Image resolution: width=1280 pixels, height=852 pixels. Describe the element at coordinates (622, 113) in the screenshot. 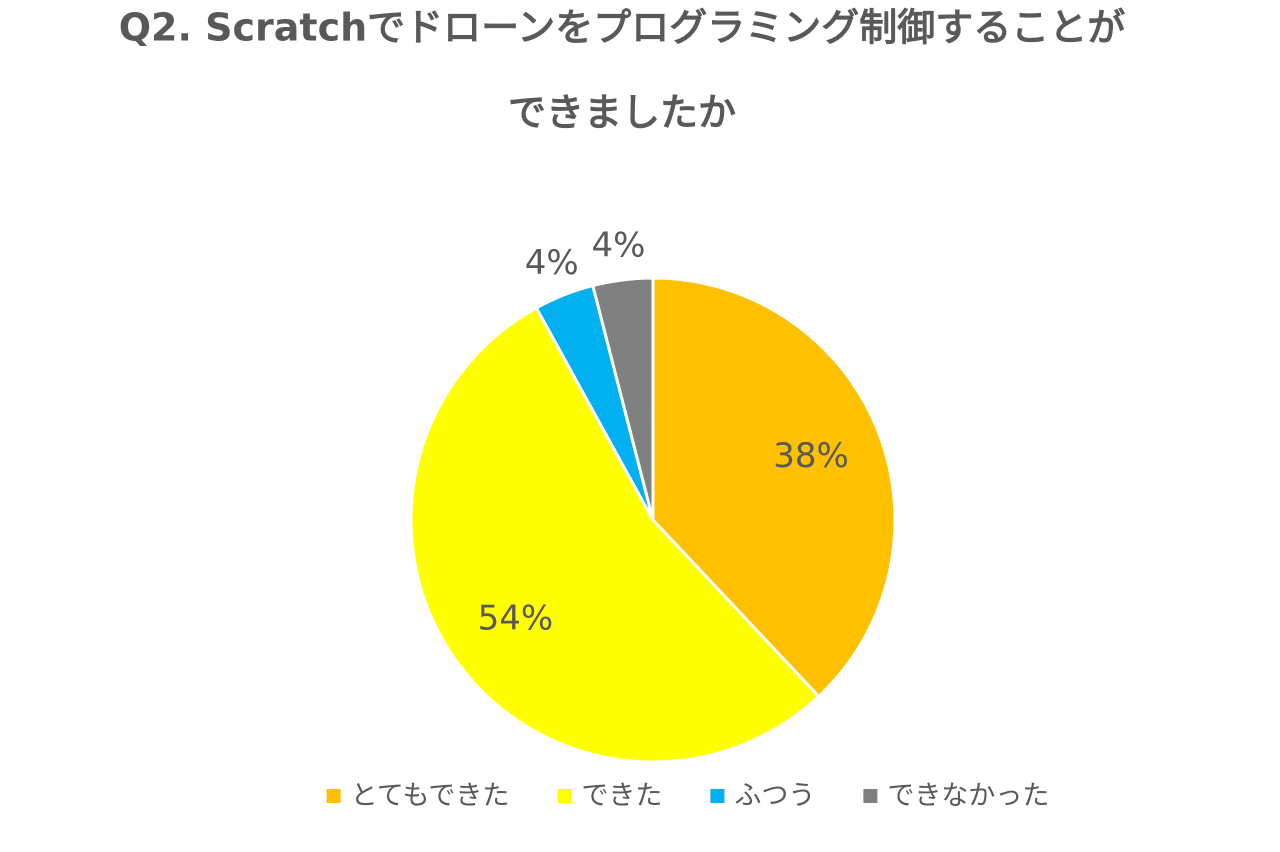

I see `chart-title: できましたか` at that location.